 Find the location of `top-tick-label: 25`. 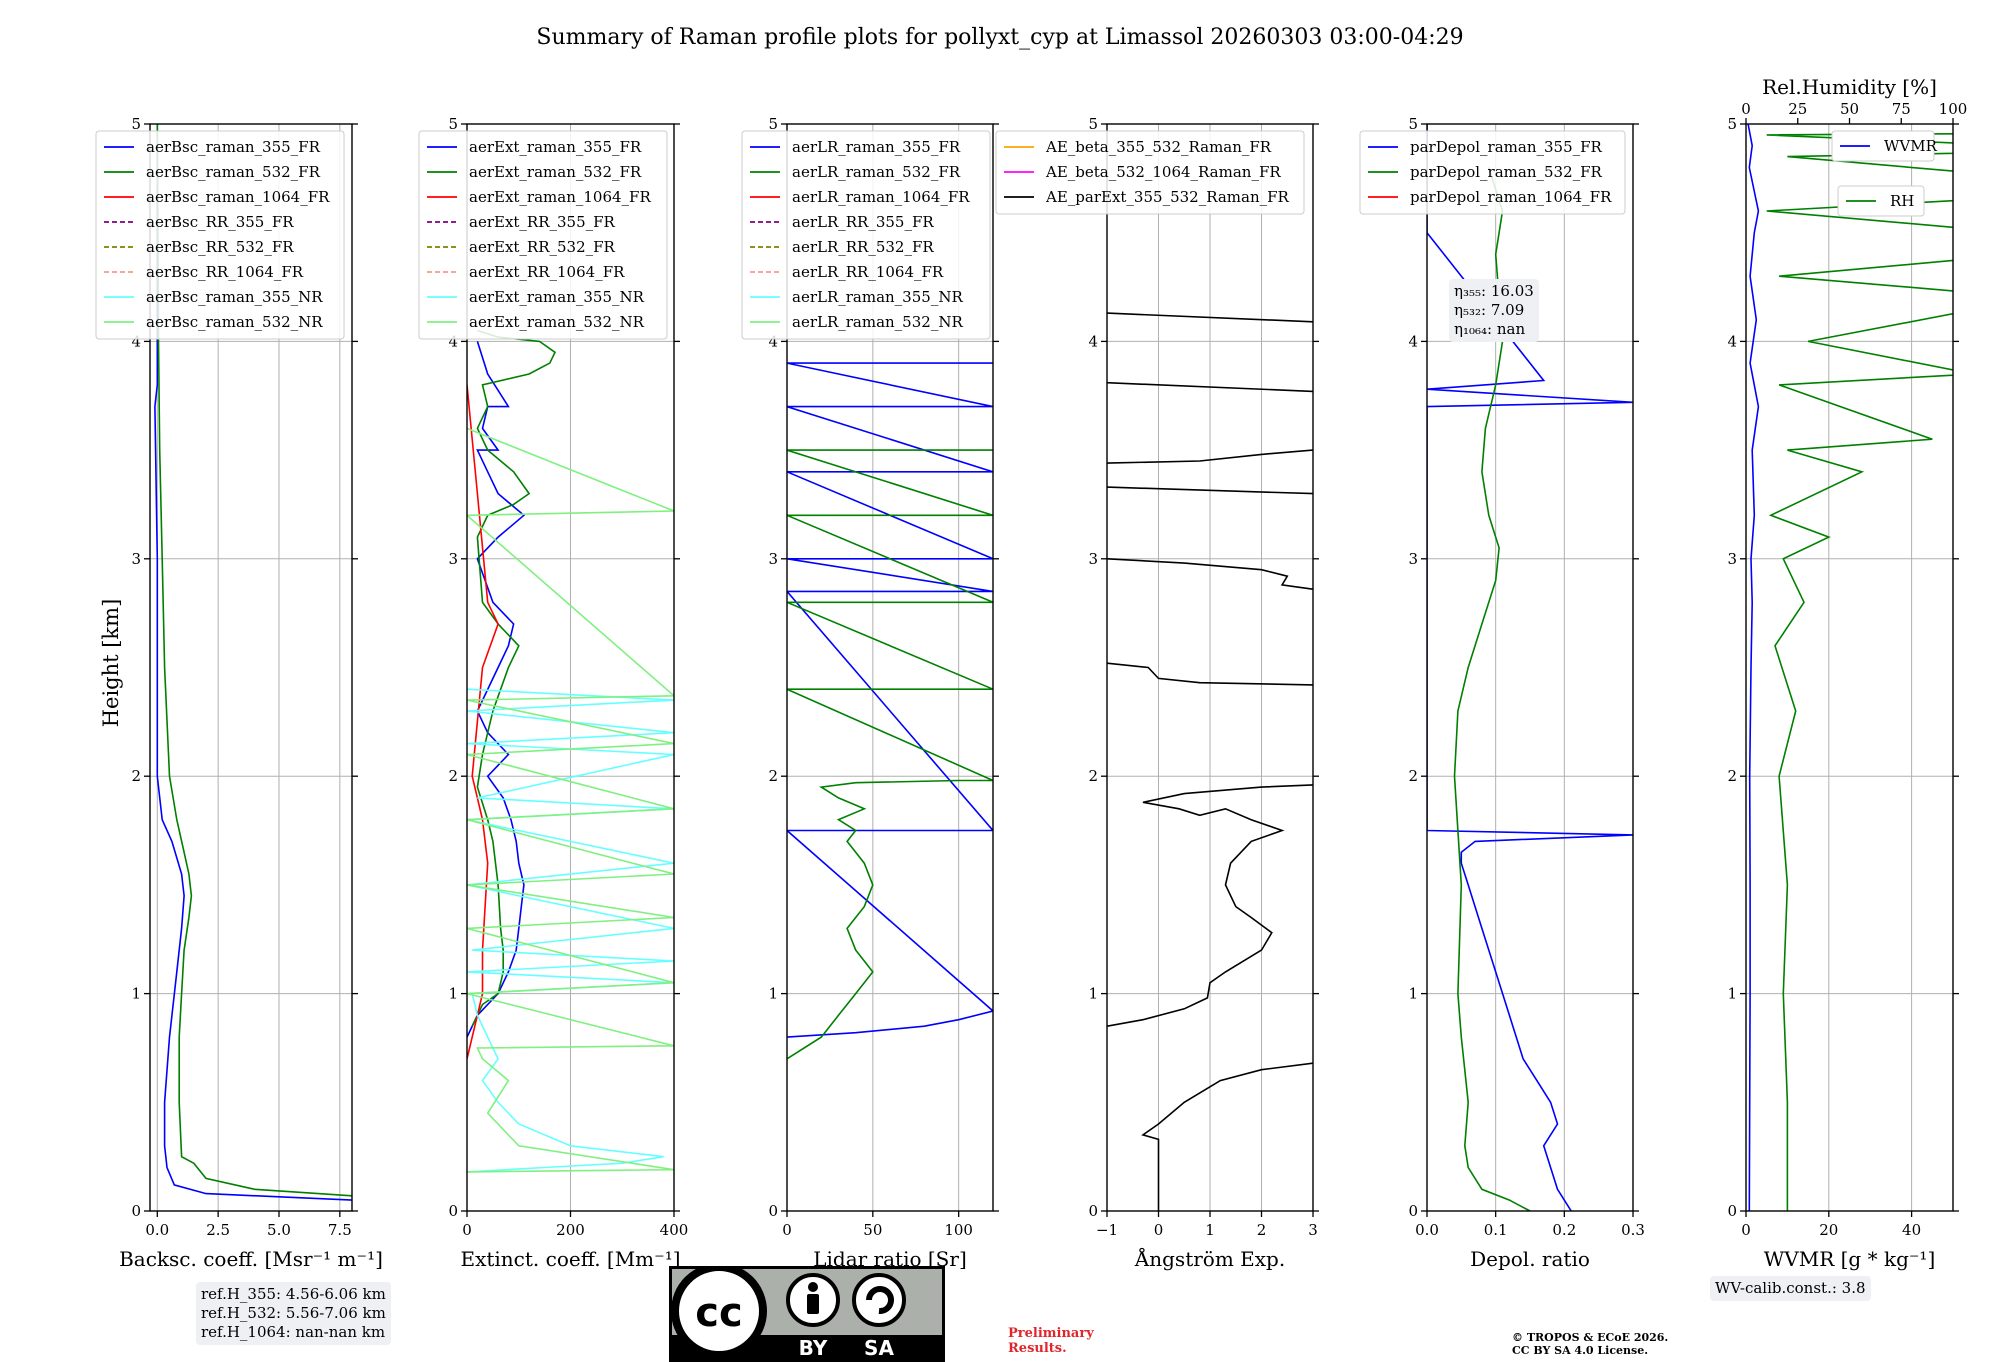

top-tick-label: 25 is located at coordinates (1797, 109).